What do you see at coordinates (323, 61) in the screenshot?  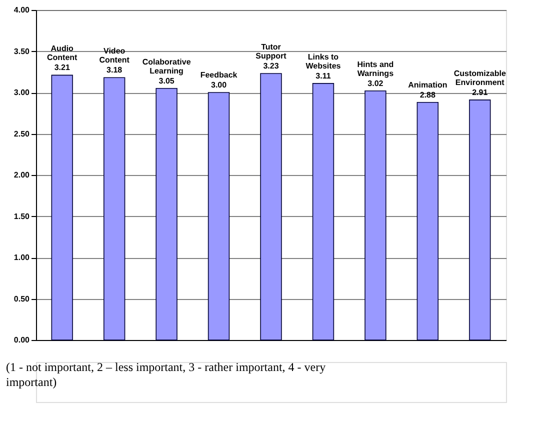 I see `category-label: Links to Websites` at bounding box center [323, 61].